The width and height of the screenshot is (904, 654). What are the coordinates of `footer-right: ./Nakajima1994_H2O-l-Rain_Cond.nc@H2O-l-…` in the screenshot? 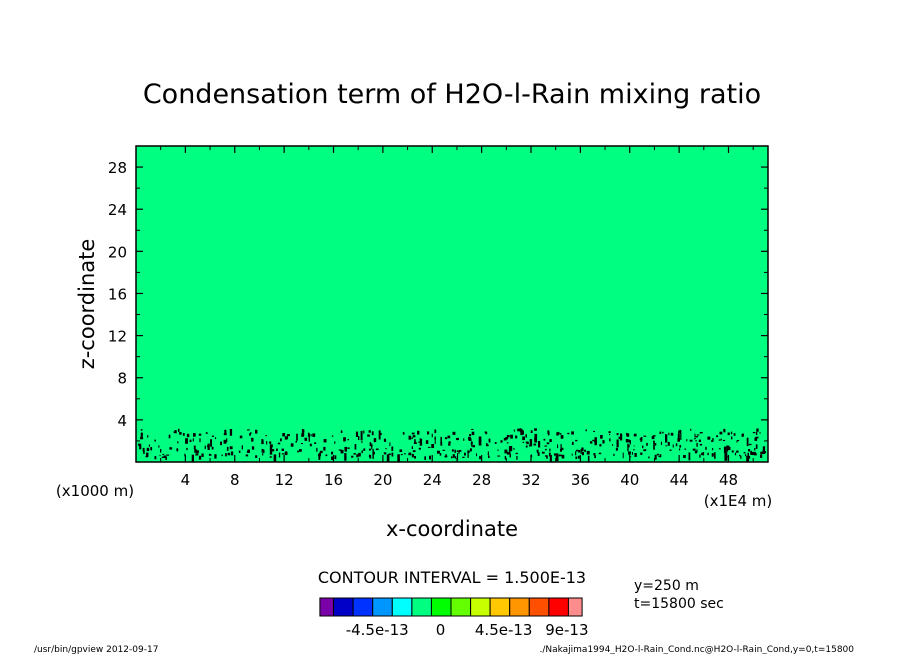 It's located at (696, 649).